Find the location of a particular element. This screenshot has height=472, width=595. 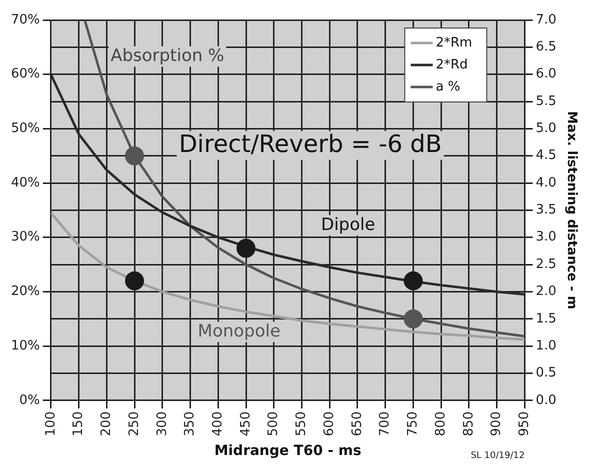

annotation: Direct/Reverb = -6 dB is located at coordinates (310, 144).